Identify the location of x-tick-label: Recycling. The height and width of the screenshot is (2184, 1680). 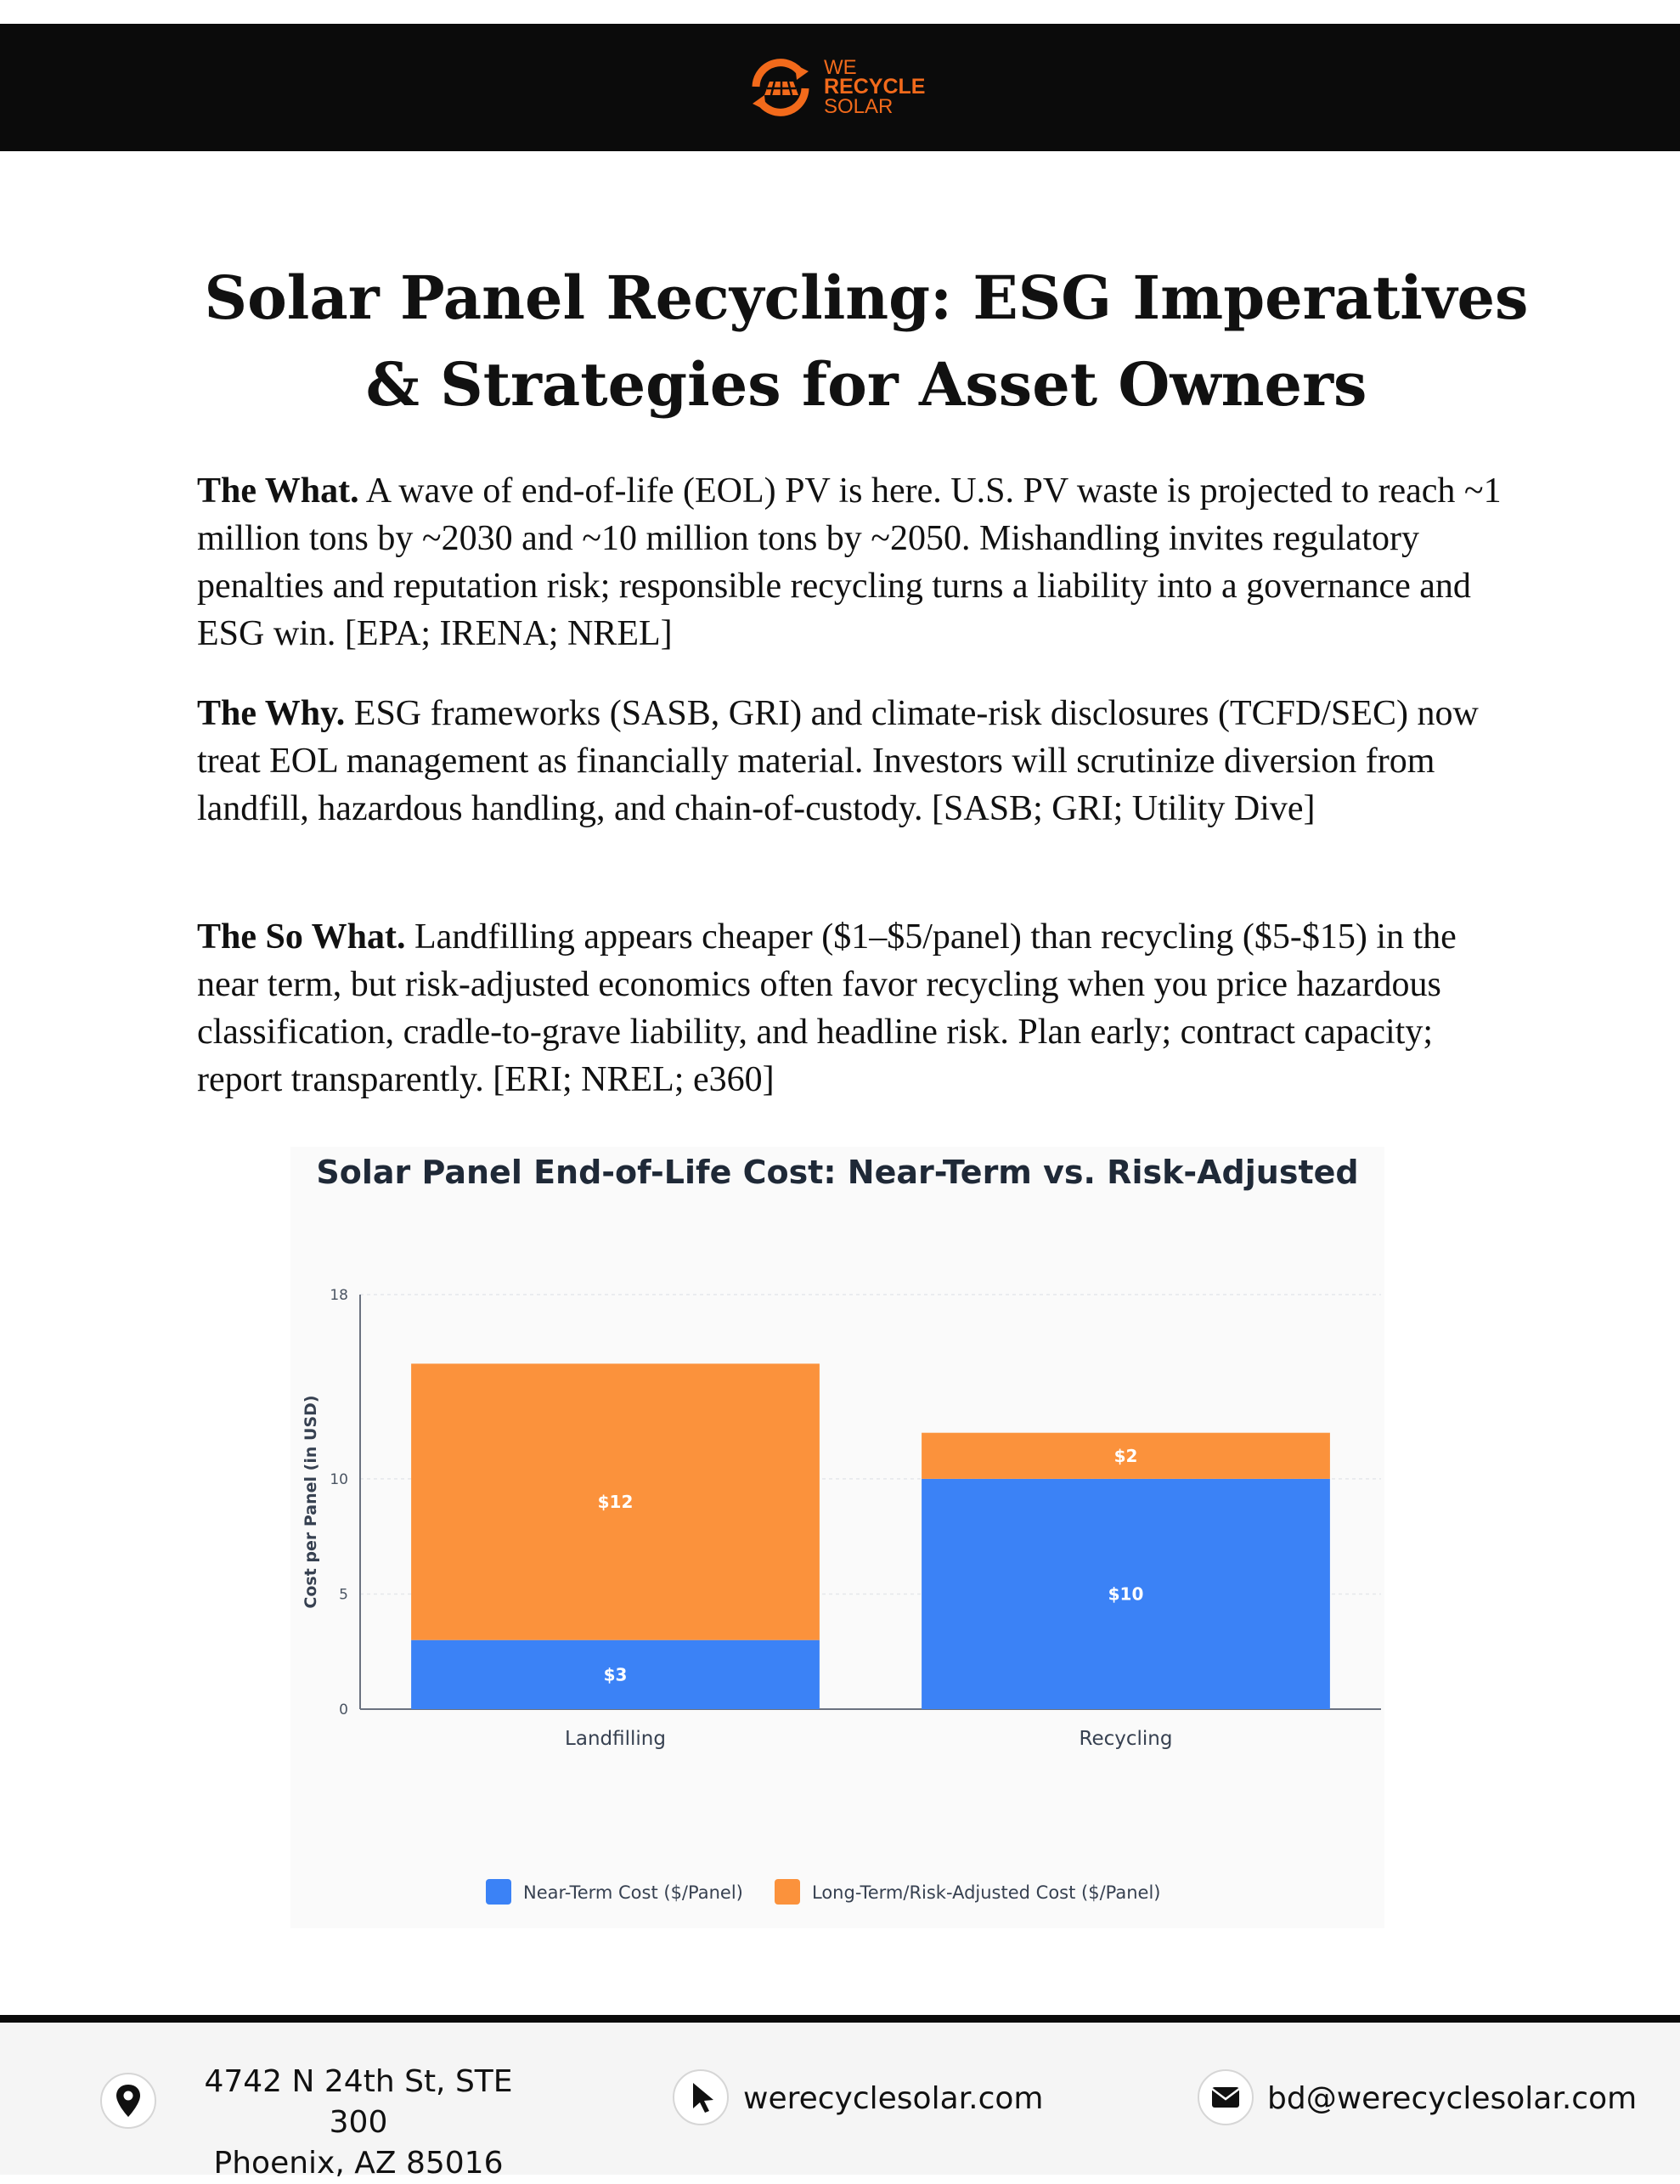
(1127, 1739).